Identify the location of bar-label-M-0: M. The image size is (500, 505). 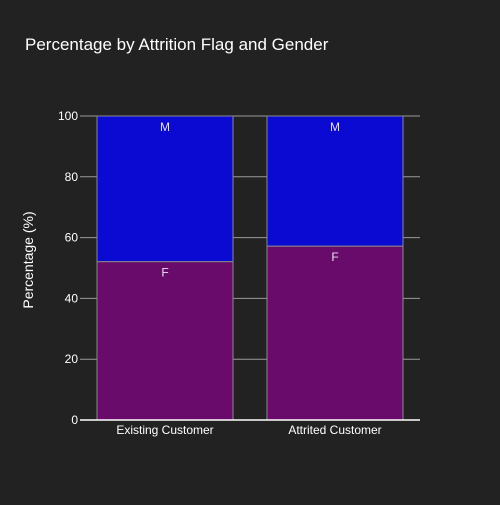
(165, 127).